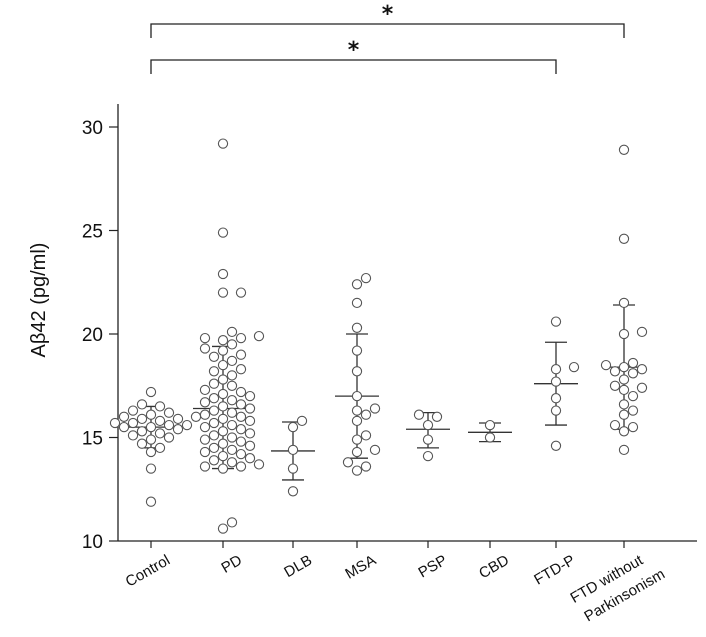  Describe the element at coordinates (92, 335) in the screenshot. I see `y-tick-label: 20` at that location.